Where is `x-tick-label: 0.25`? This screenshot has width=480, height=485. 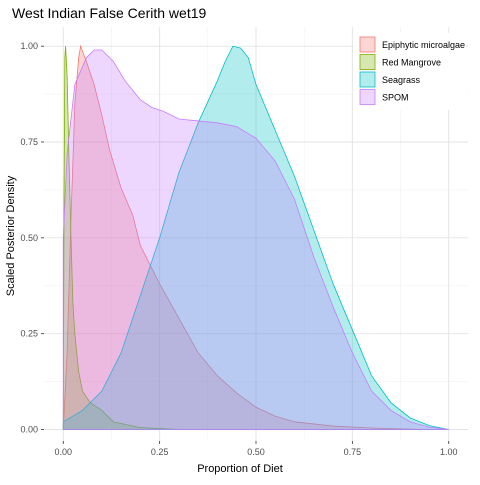 x-tick-label: 0.25 is located at coordinates (160, 452).